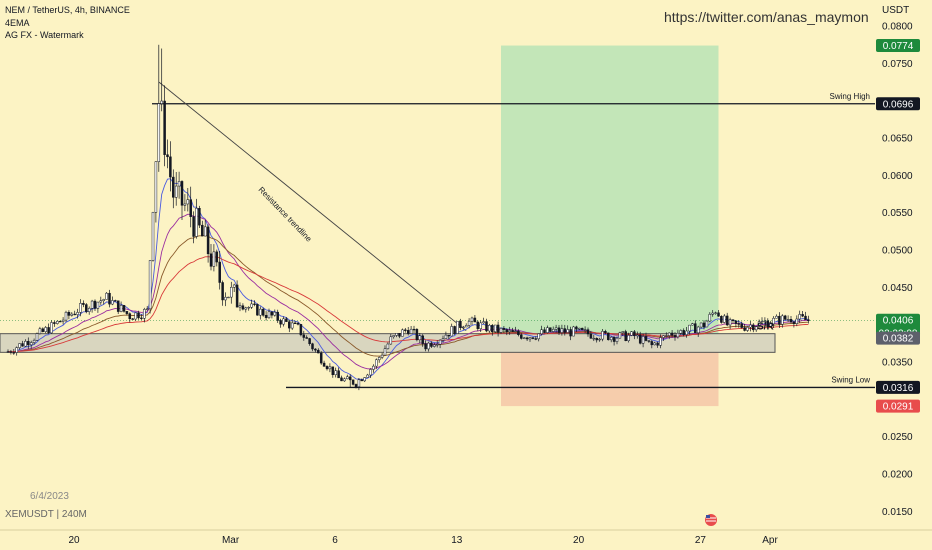 This screenshot has width=932, height=550. Describe the element at coordinates (897, 139) in the screenshot. I see `y-tick-label: 0.0650` at that location.